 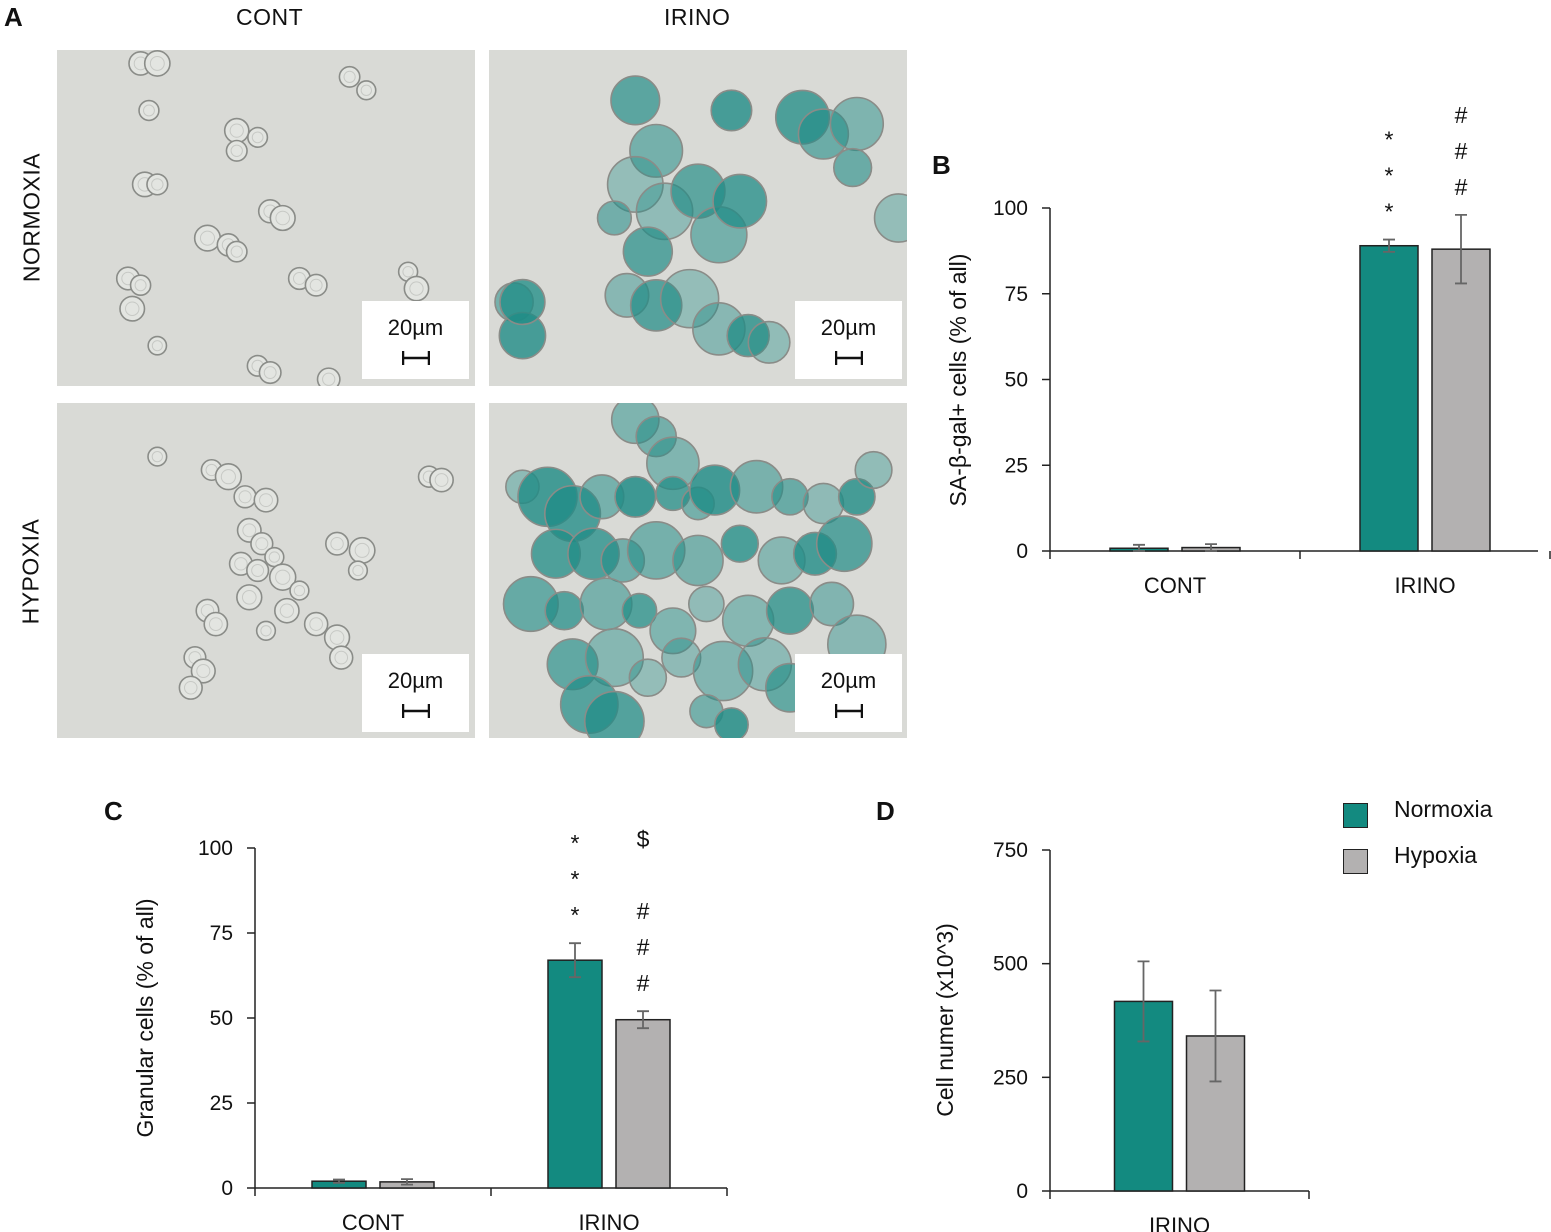 I want to click on legend-swatch-normoxia, so click(x=1355, y=815).